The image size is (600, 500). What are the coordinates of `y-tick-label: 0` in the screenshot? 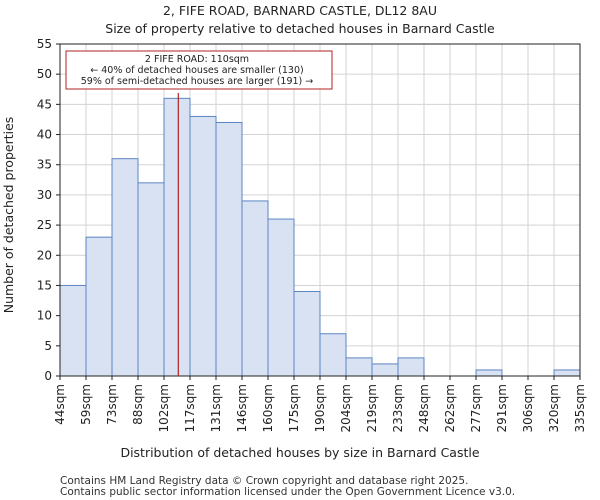 It's located at (48, 376).